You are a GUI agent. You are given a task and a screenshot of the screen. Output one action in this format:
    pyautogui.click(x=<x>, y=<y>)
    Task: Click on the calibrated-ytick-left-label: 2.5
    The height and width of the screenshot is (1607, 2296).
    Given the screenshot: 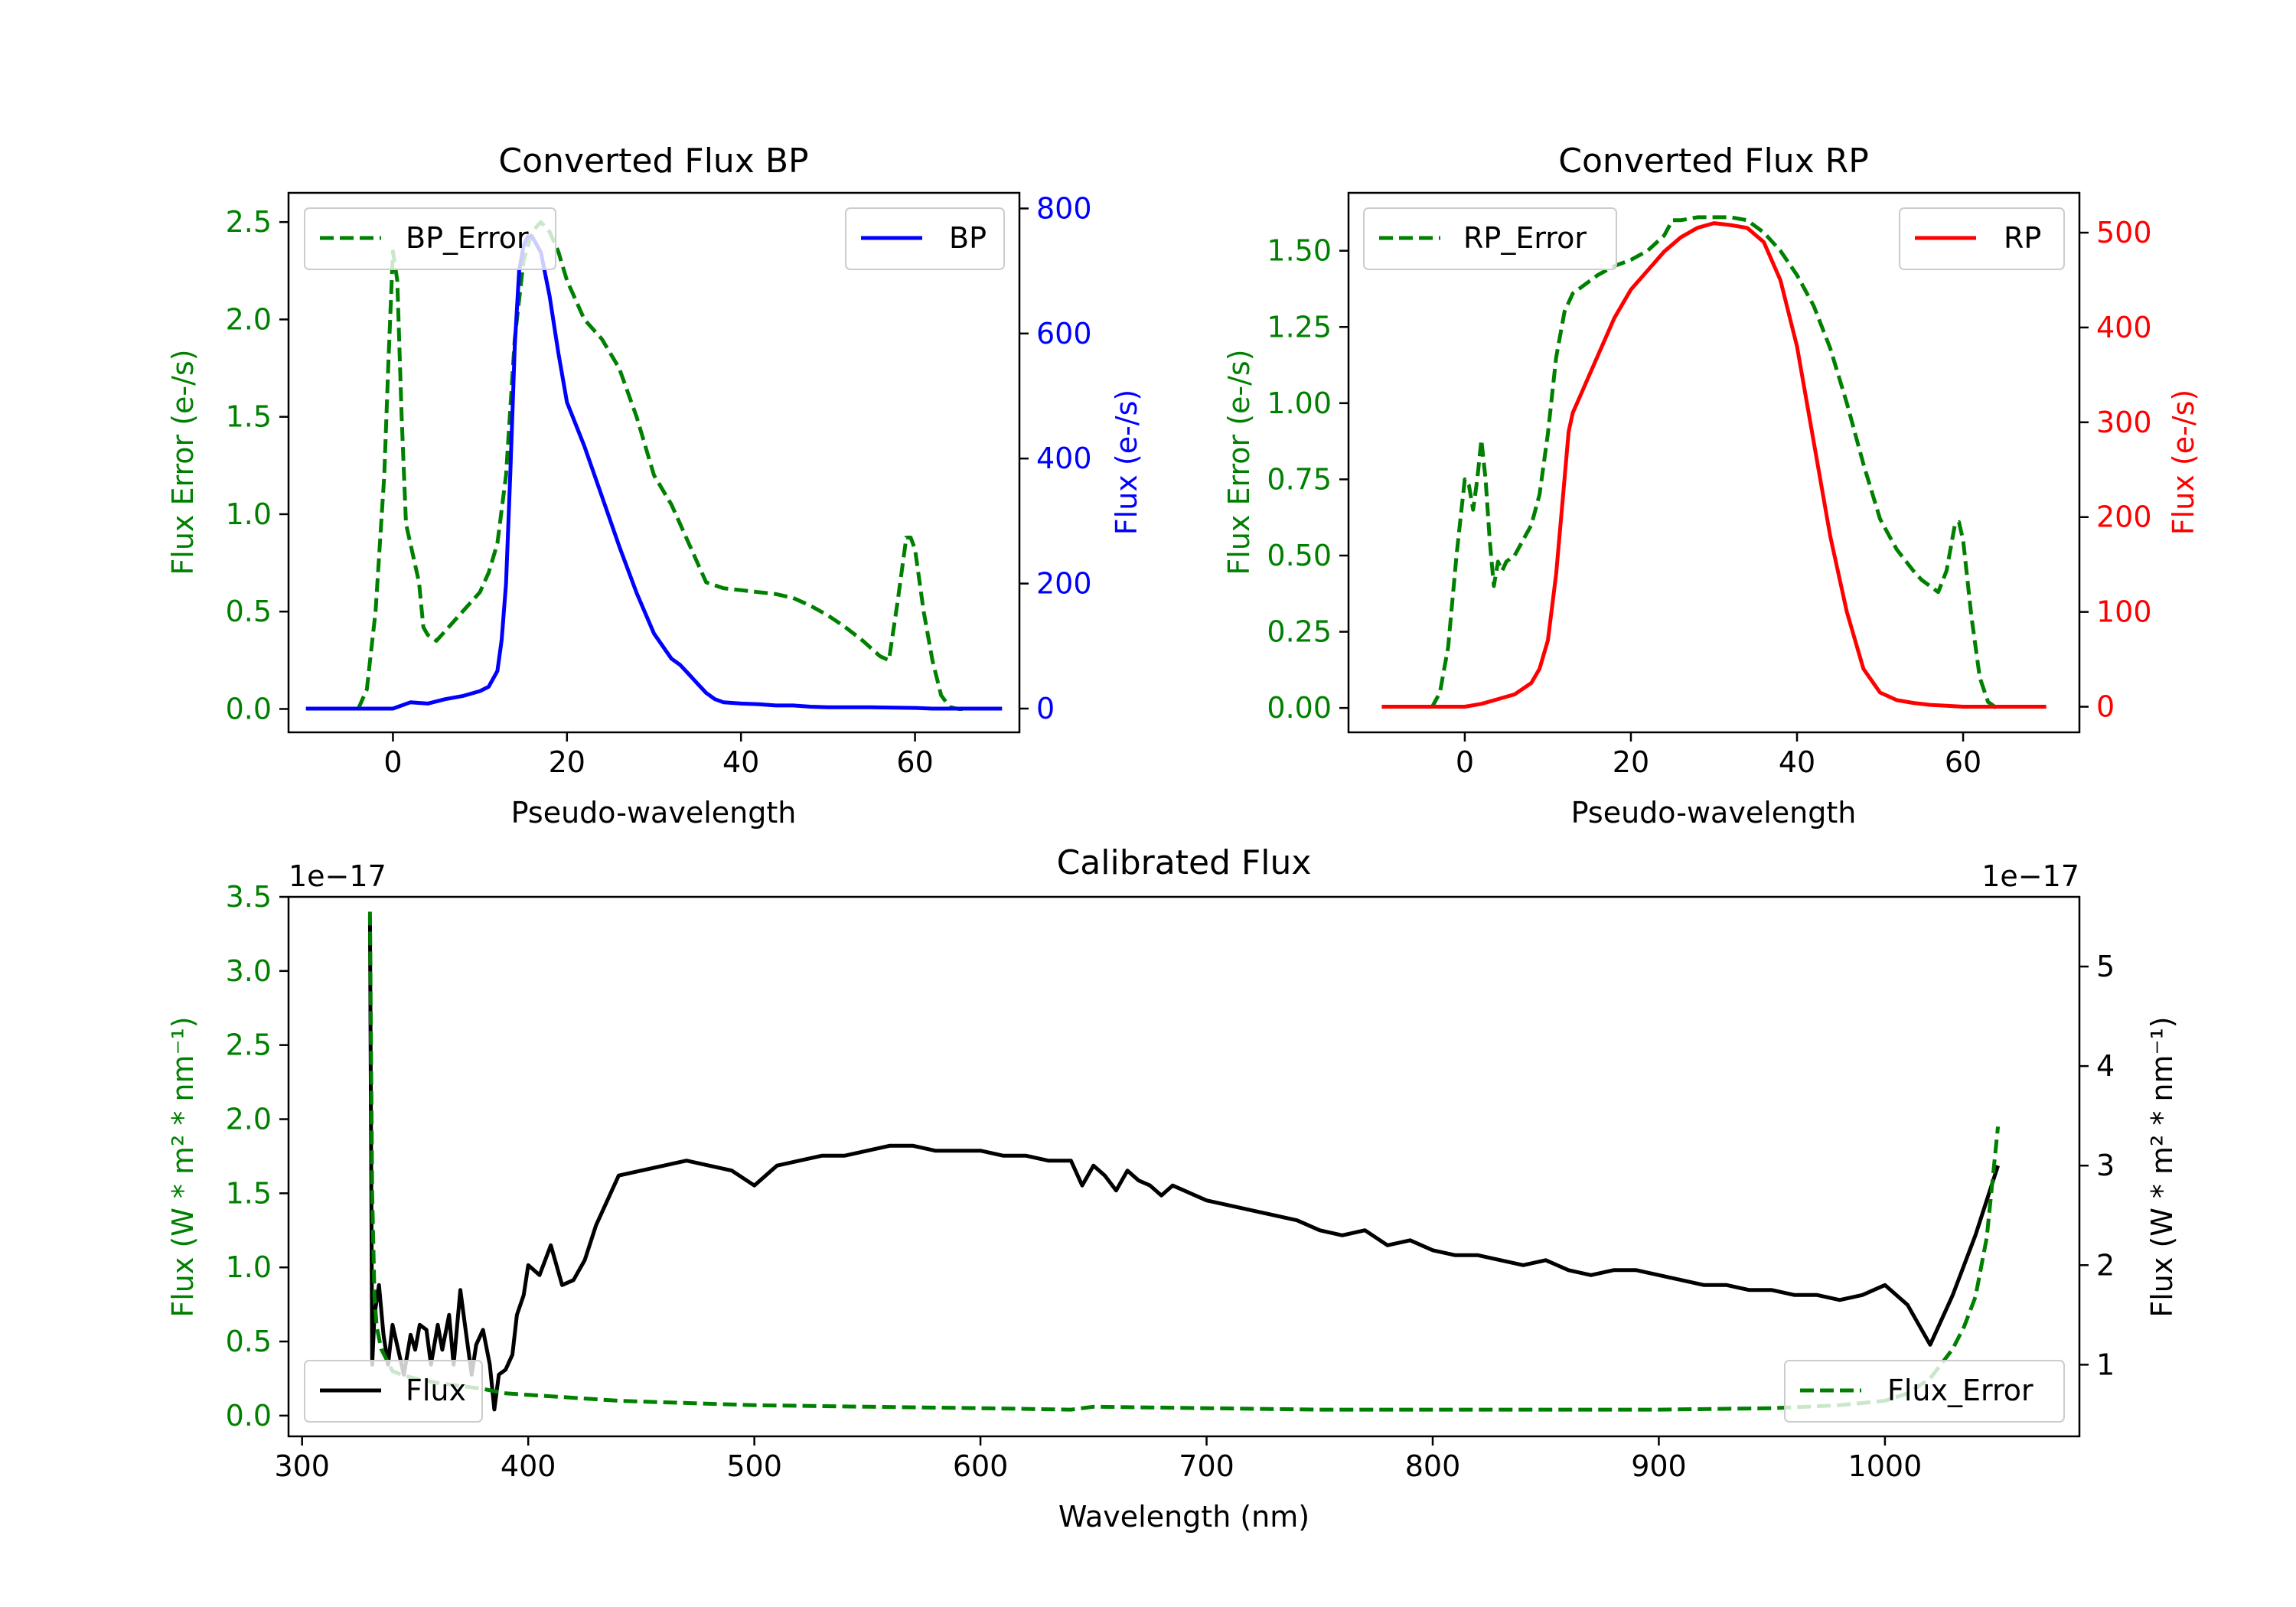 What is the action you would take?
    pyautogui.click(x=249, y=1045)
    